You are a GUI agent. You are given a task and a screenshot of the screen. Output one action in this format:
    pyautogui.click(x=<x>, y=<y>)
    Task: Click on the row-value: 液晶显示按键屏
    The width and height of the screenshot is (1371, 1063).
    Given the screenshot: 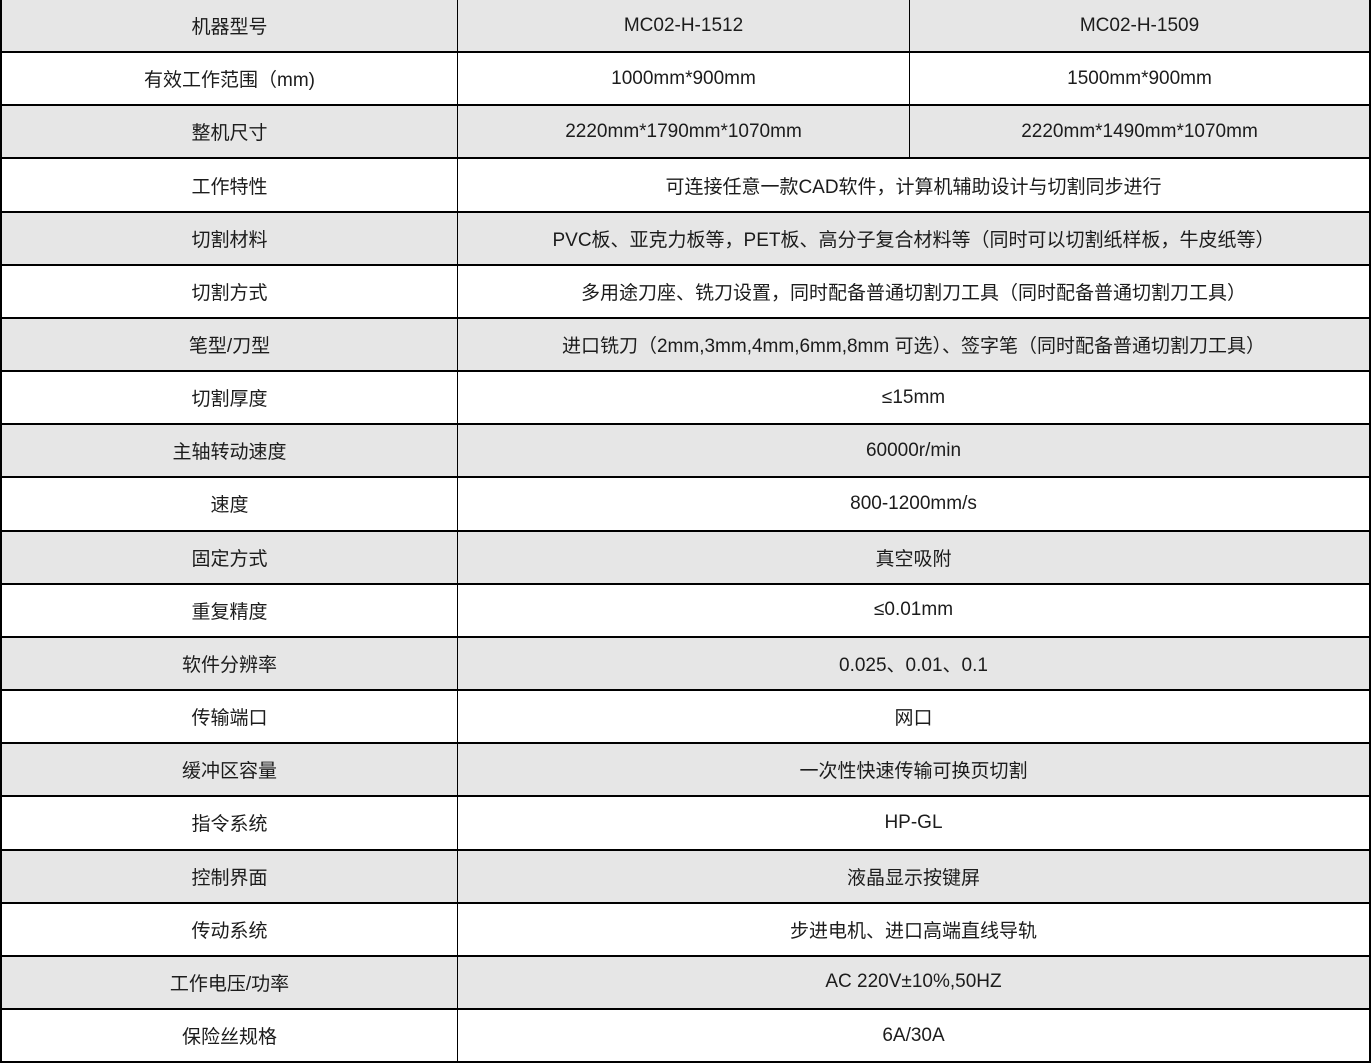 What is the action you would take?
    pyautogui.click(x=913, y=878)
    